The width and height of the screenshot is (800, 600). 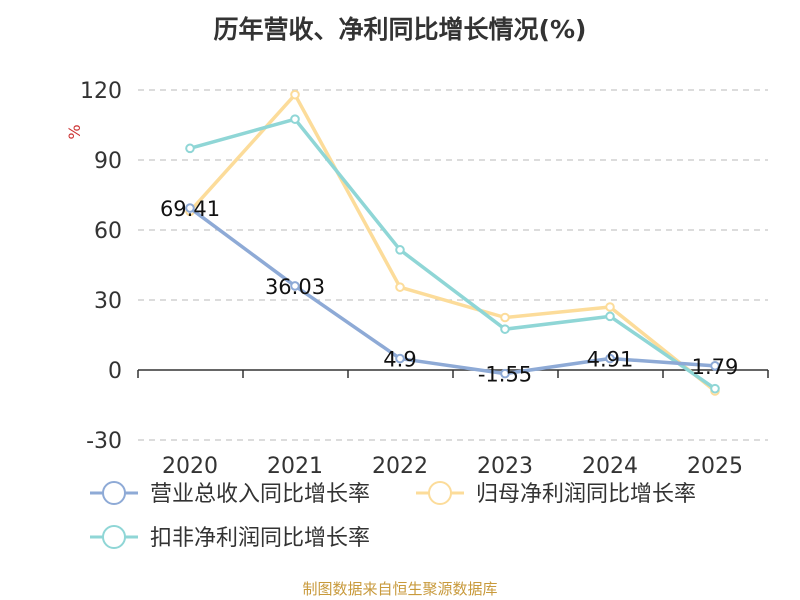 What do you see at coordinates (260, 494) in the screenshot?
I see `legend-label: 营业总收入同比增长率` at bounding box center [260, 494].